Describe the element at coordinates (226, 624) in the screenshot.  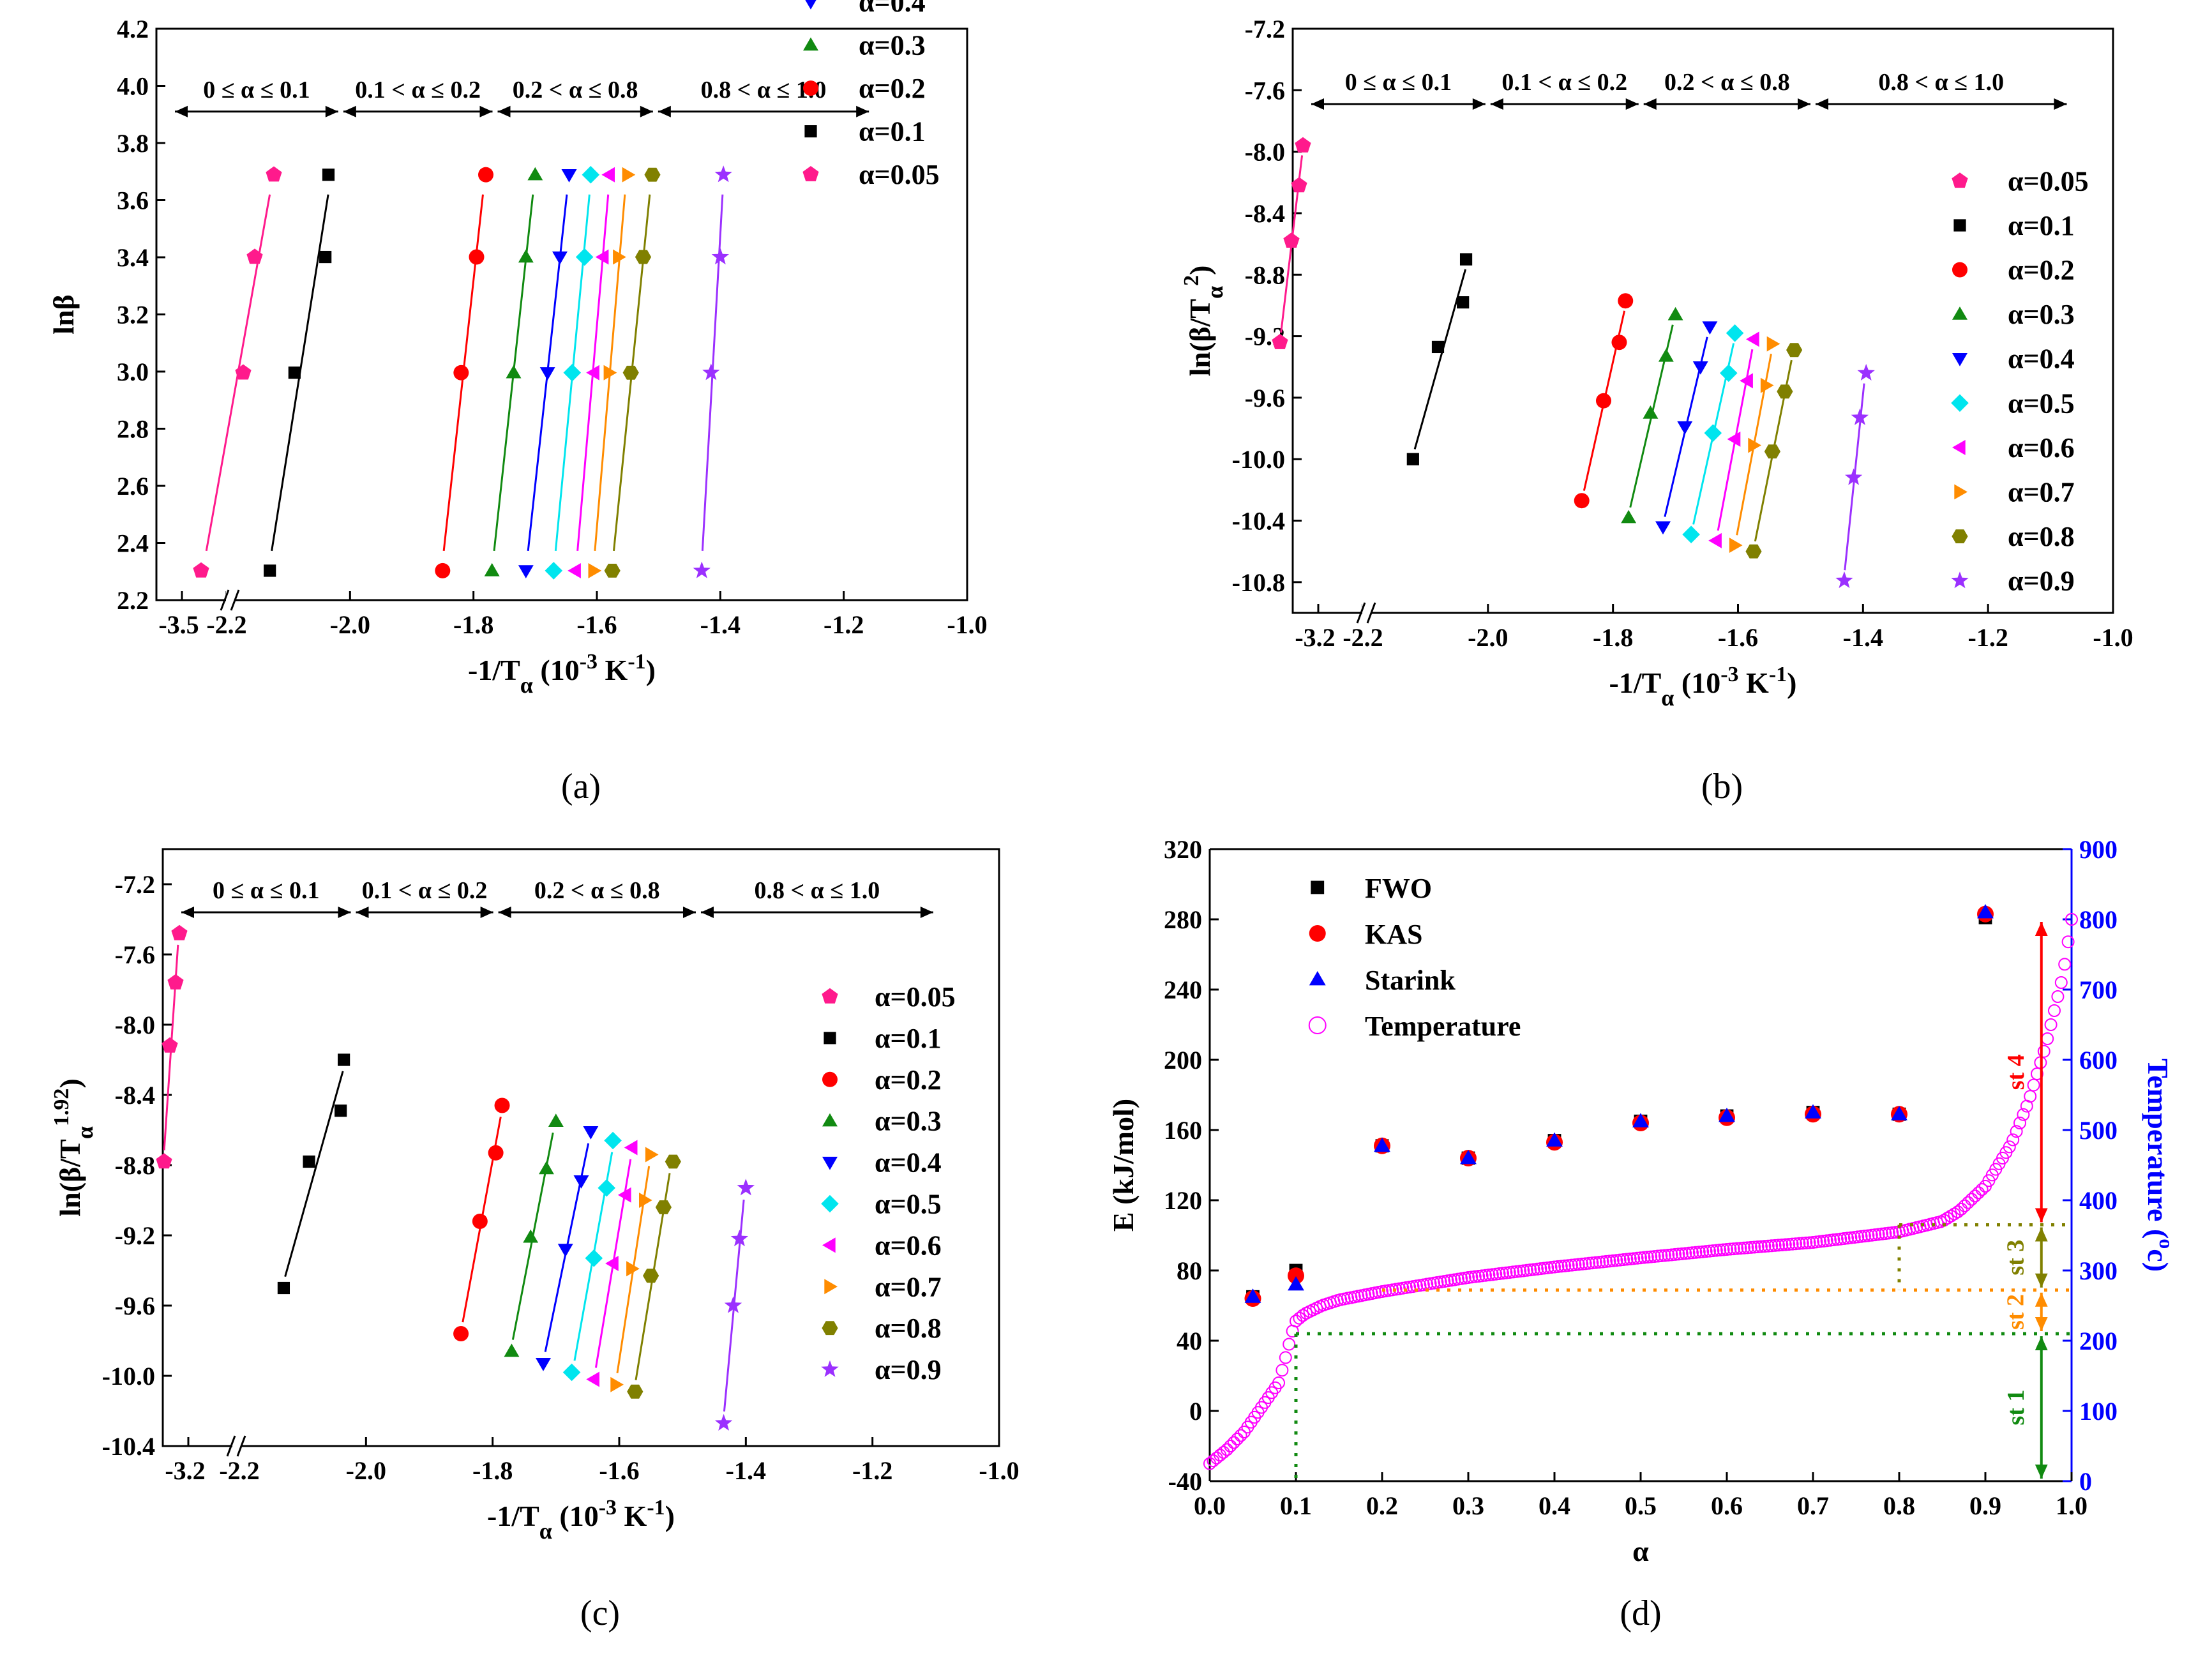
I see `x-tick-label: -2.2` at that location.